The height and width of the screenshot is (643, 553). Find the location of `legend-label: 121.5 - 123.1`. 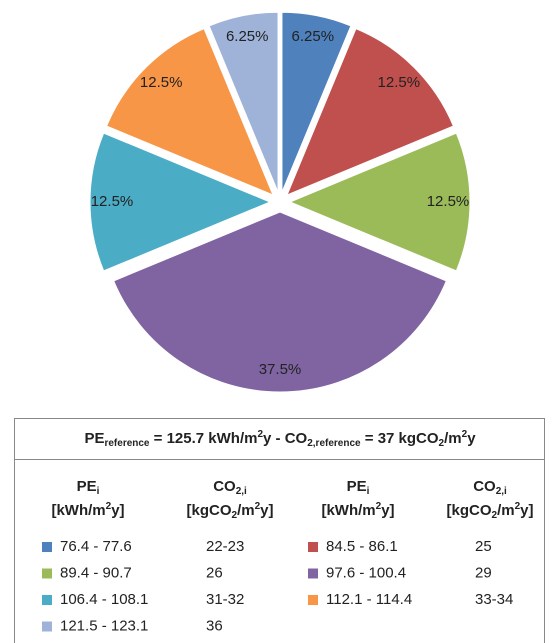

legend-label: 121.5 - 123.1 is located at coordinates (104, 625).